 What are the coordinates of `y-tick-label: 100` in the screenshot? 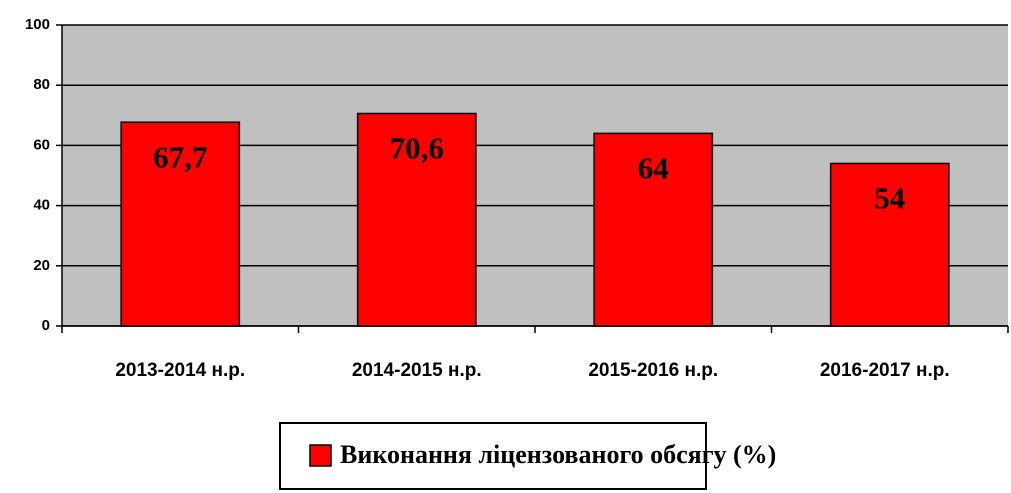 It's located at (37, 24).